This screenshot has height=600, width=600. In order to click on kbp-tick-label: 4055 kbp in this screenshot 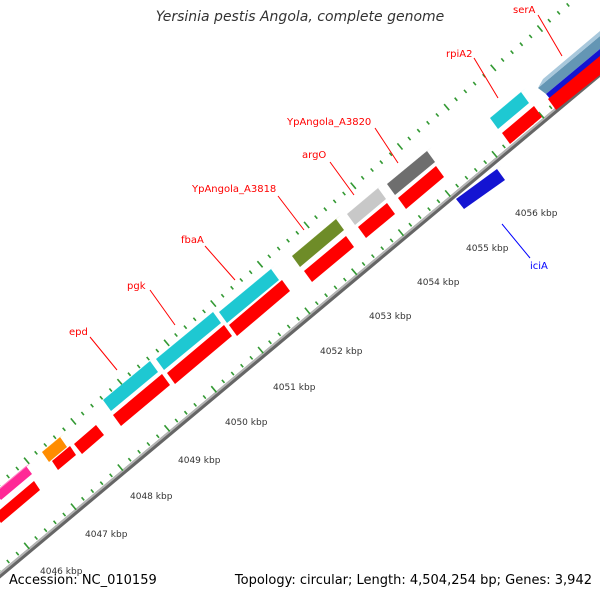, I will do `click(487, 249)`.